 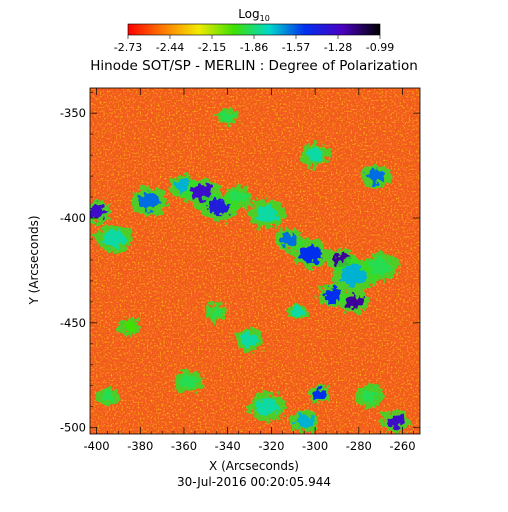 What do you see at coordinates (254, 29) in the screenshot?
I see `colorbar` at bounding box center [254, 29].